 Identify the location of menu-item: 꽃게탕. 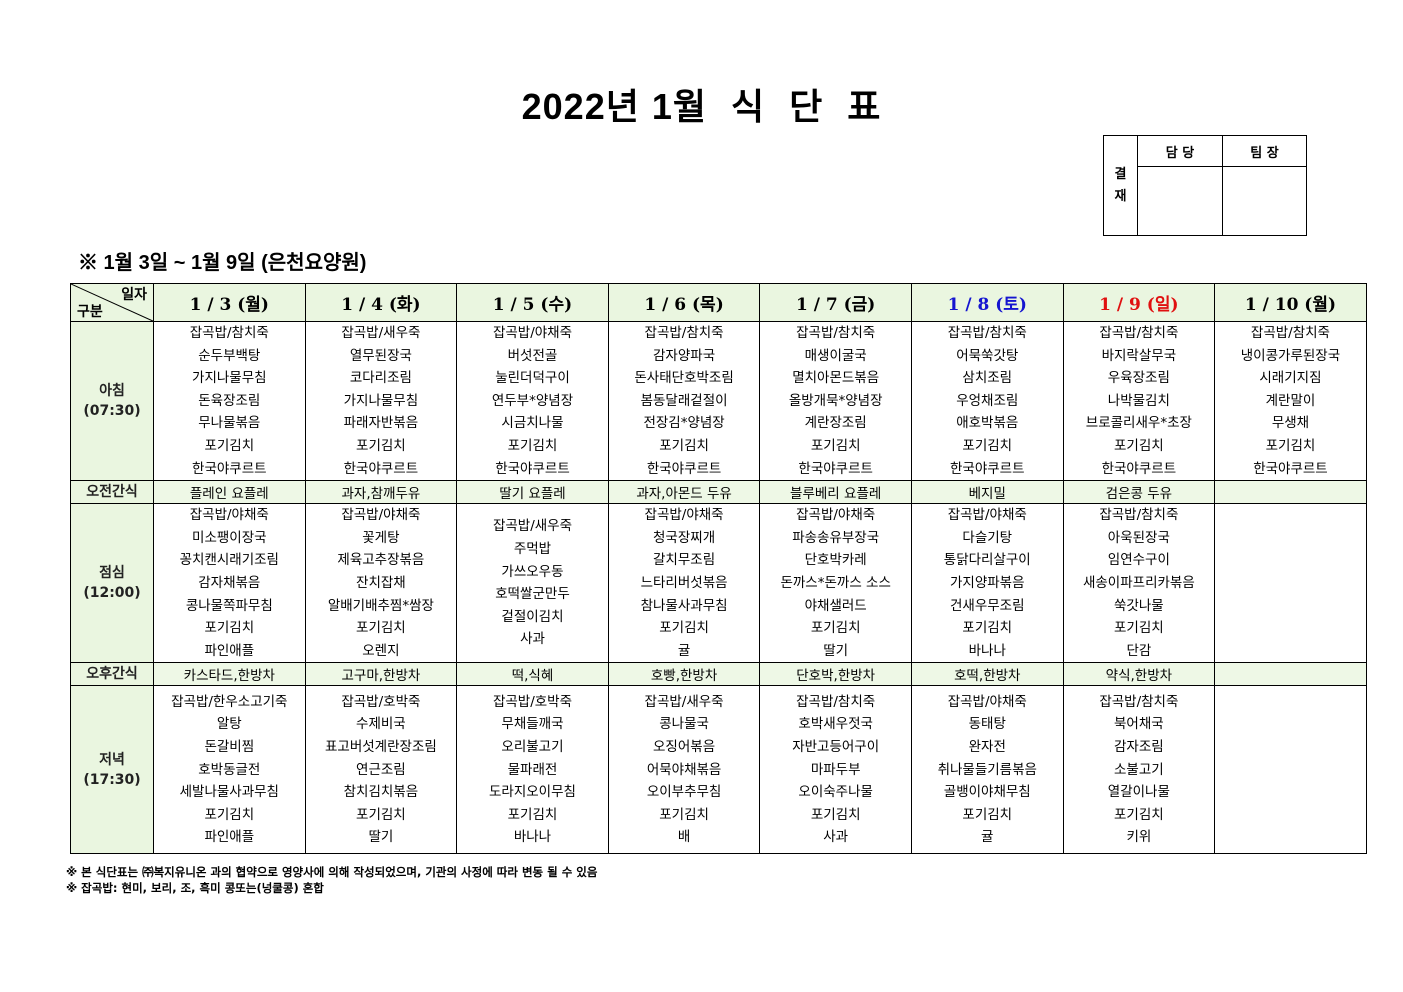
(381, 537).